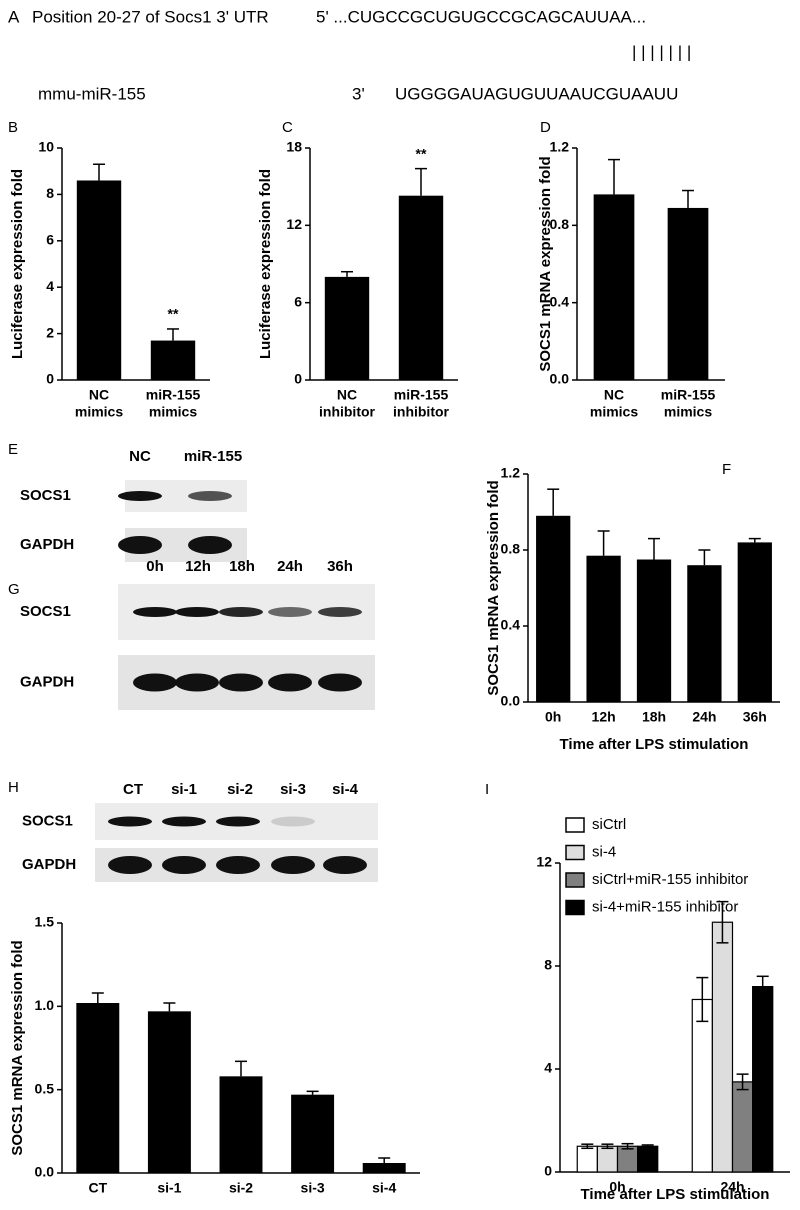 This screenshot has width=800, height=1210. I want to click on panel-label: C, so click(287, 127).